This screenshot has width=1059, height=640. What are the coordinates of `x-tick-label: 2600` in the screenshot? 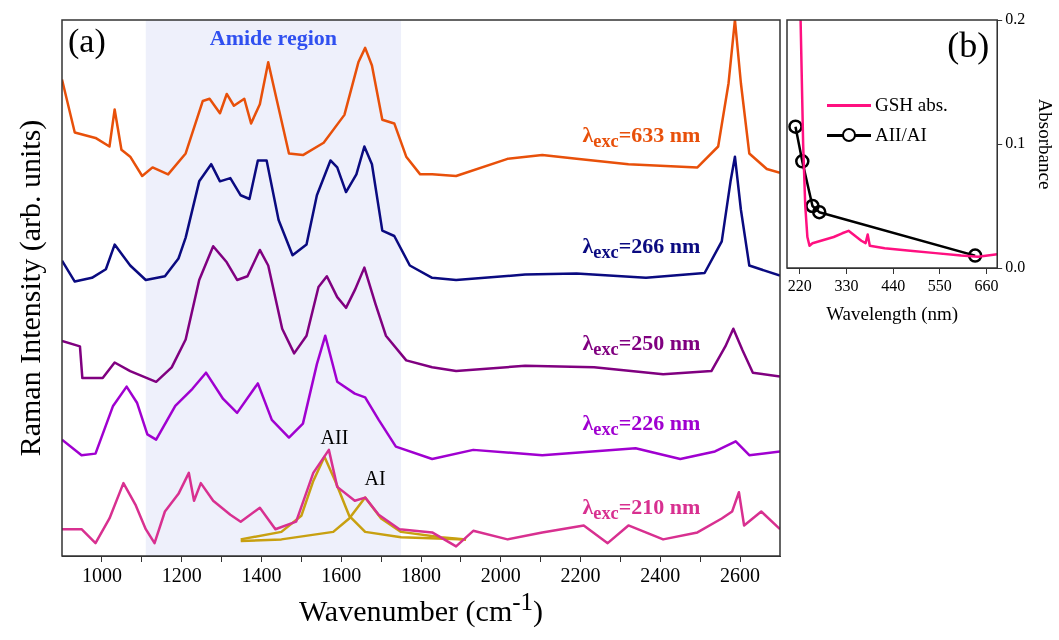 It's located at (740, 575).